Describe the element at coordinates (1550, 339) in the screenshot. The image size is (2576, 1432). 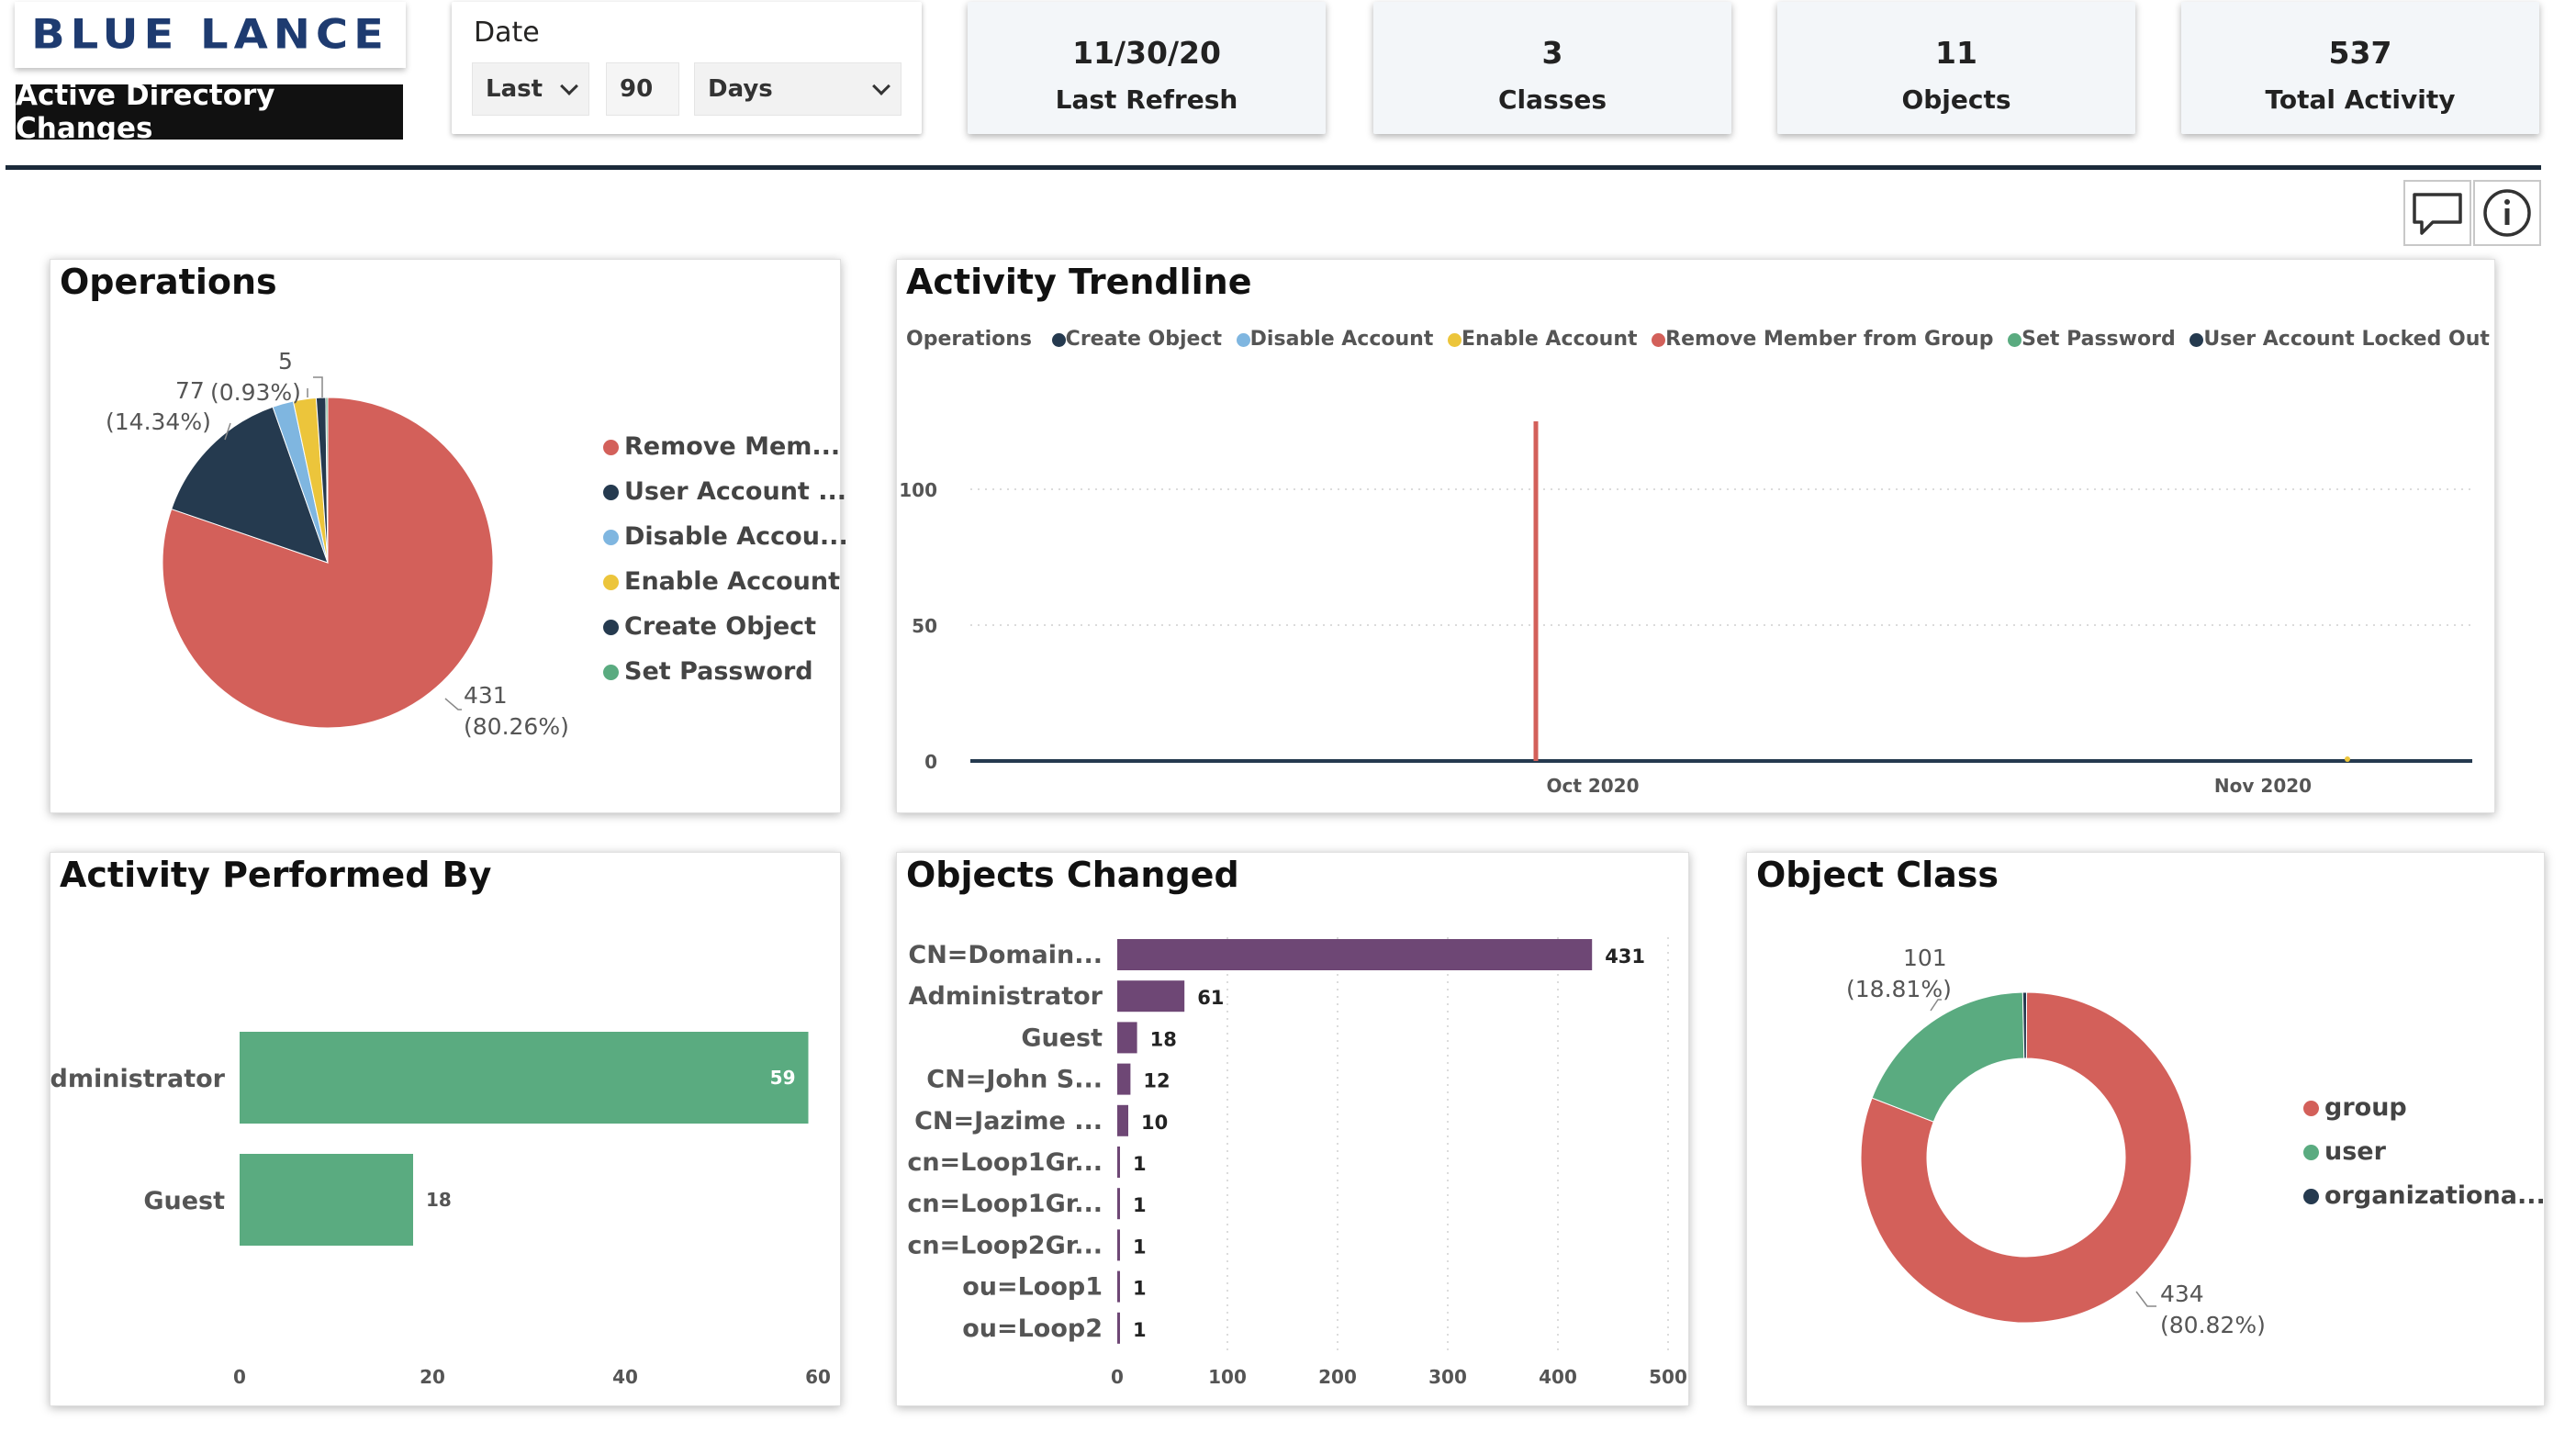
I see `legend-label: Enable Account` at that location.